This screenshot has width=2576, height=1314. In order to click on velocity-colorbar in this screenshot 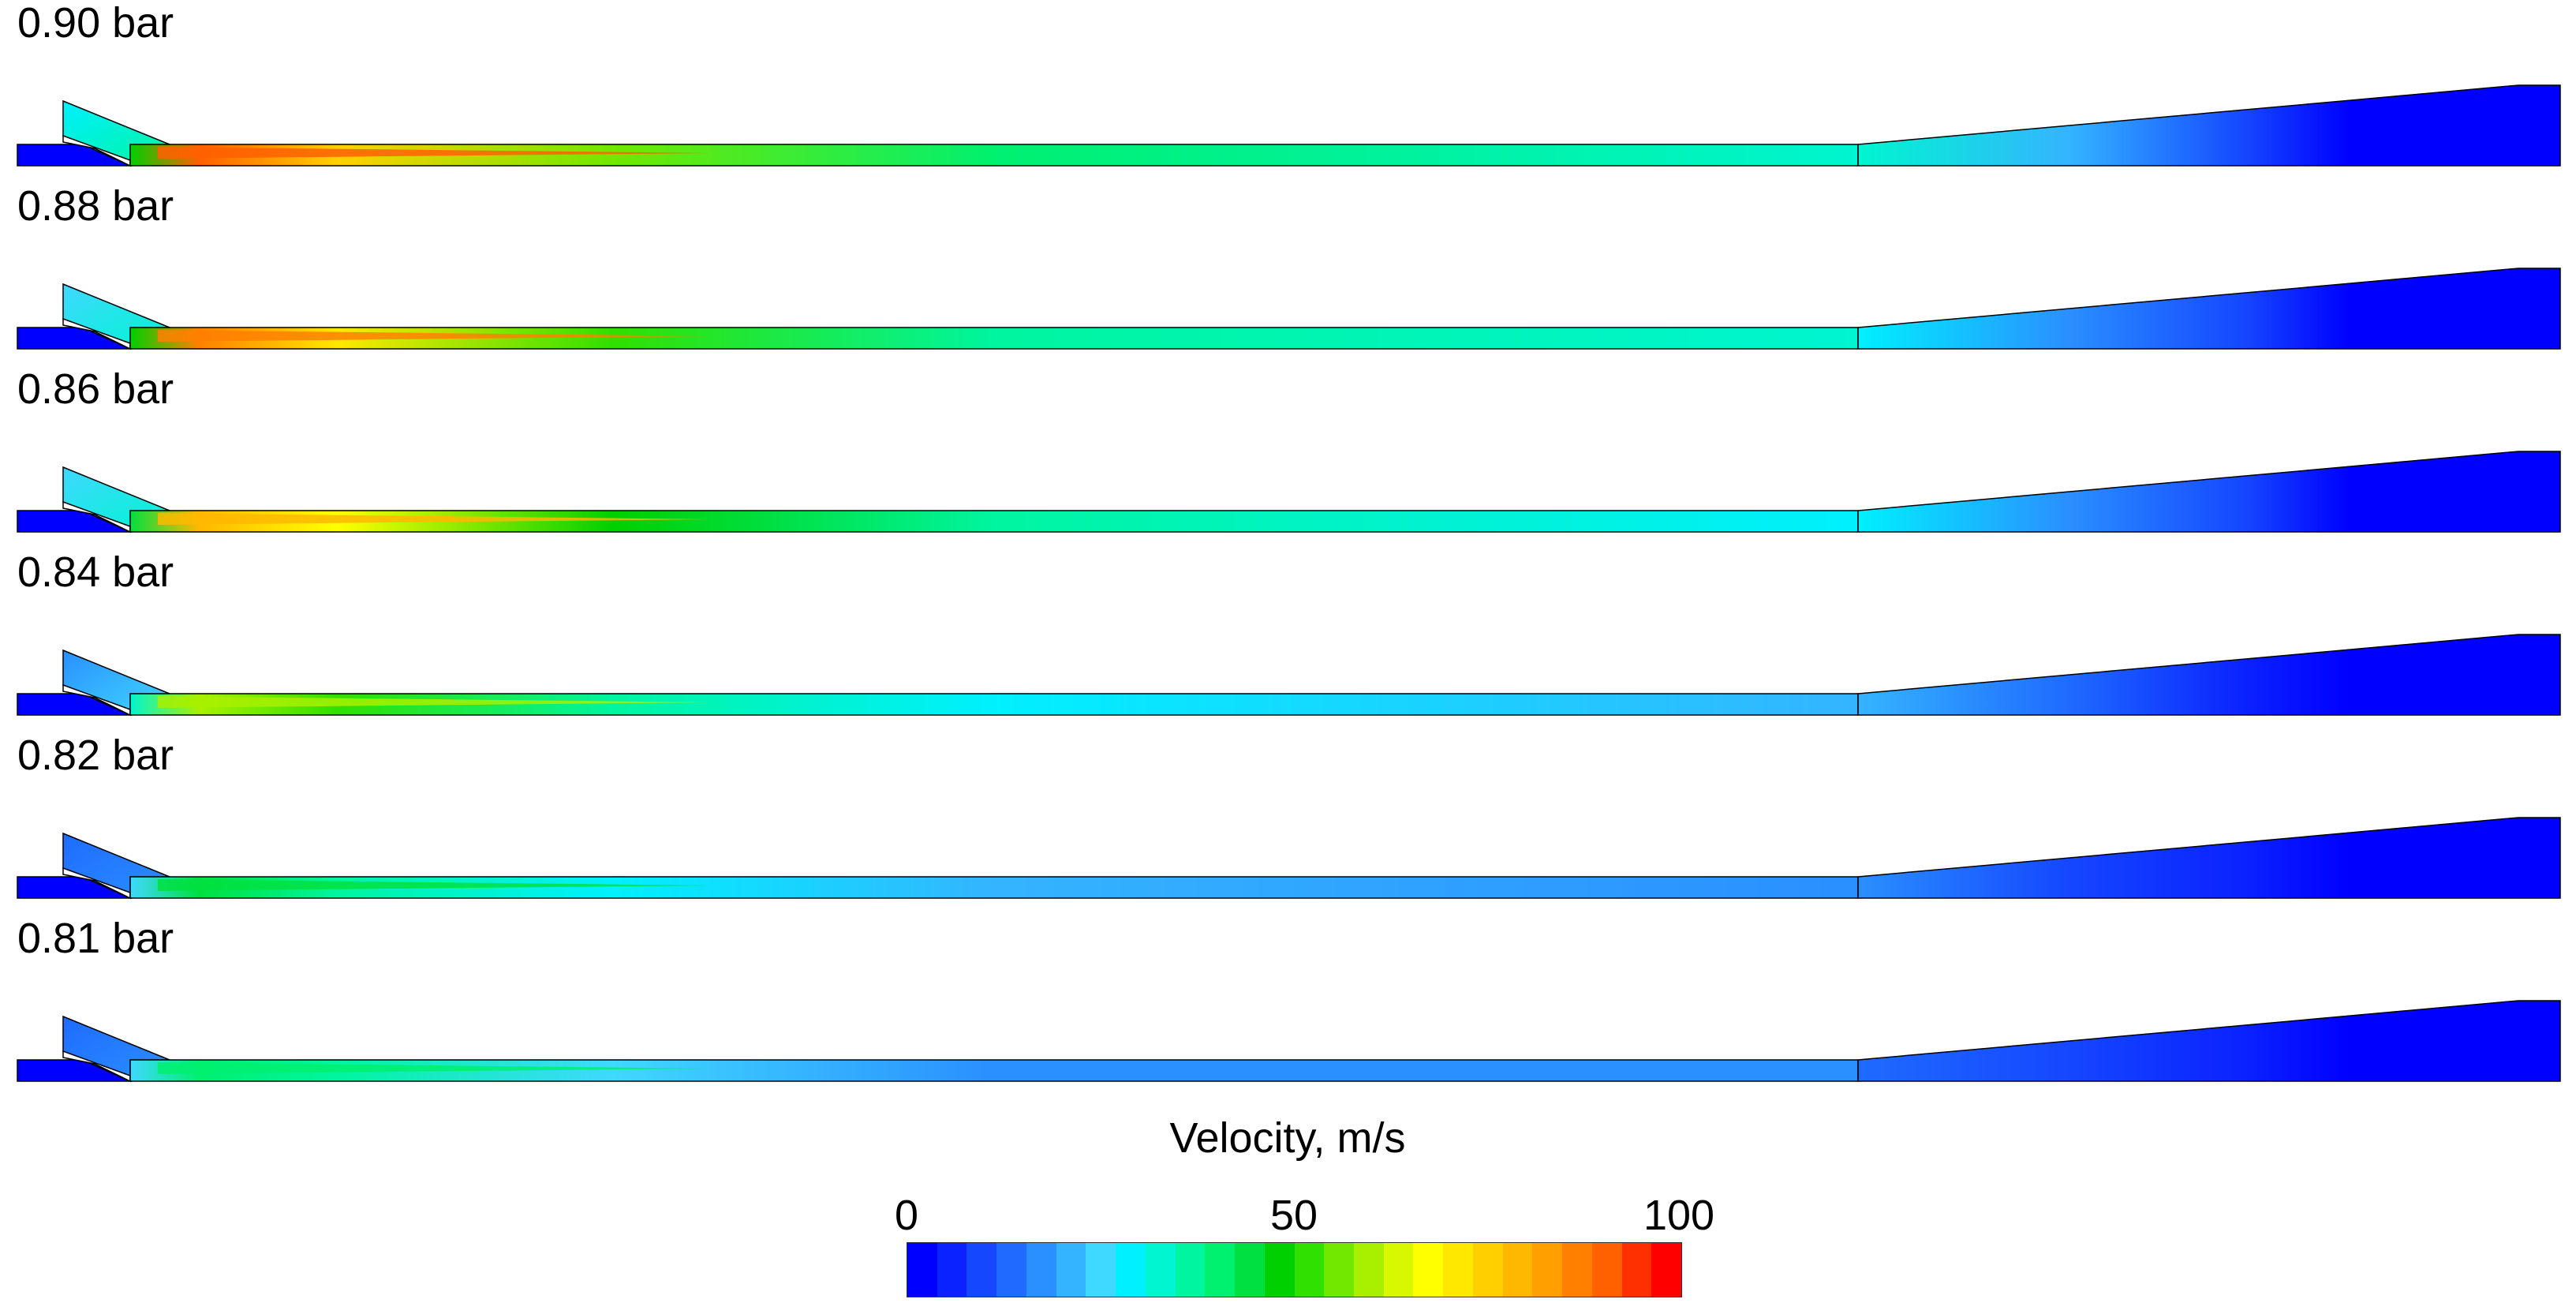, I will do `click(1294, 1269)`.